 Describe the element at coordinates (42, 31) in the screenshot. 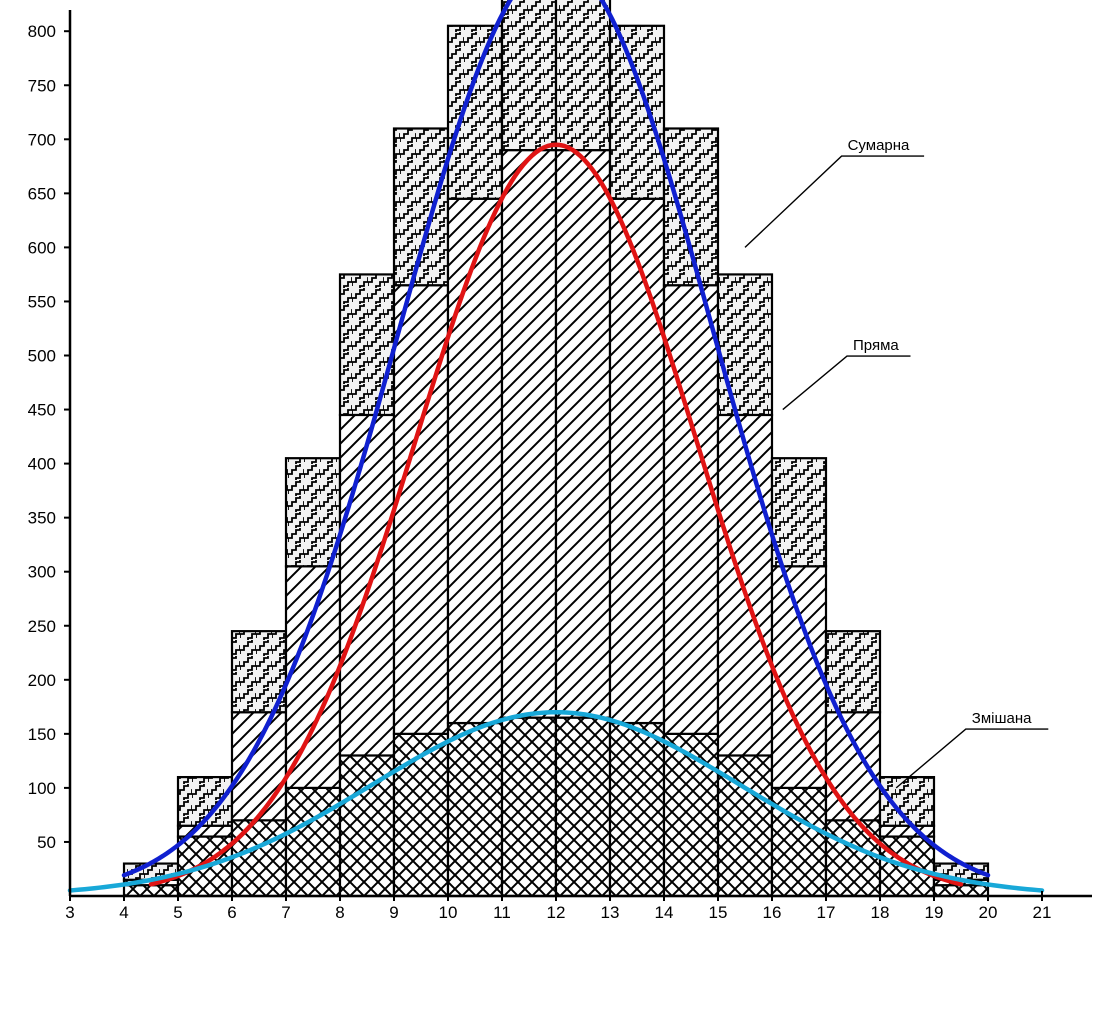

I see `y-tick-label: 800` at that location.